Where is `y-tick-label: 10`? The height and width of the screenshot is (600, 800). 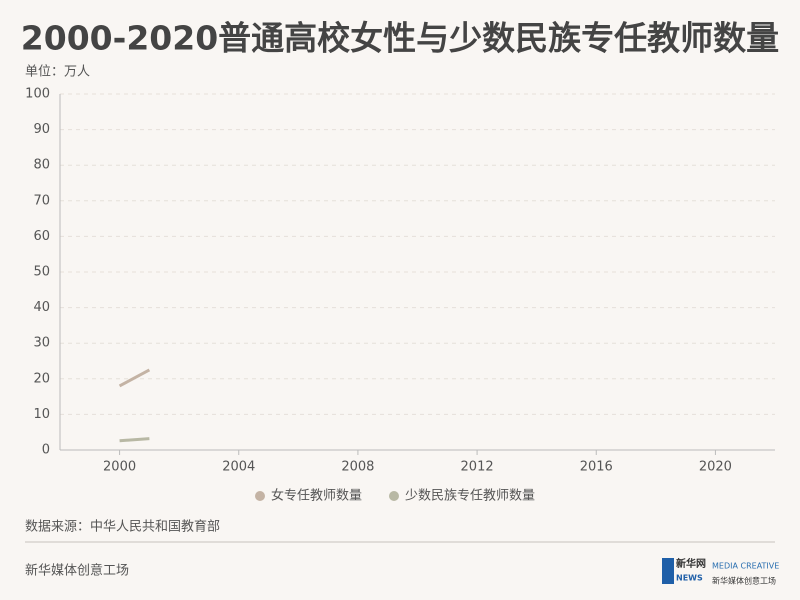
y-tick-label: 10 is located at coordinates (41, 414).